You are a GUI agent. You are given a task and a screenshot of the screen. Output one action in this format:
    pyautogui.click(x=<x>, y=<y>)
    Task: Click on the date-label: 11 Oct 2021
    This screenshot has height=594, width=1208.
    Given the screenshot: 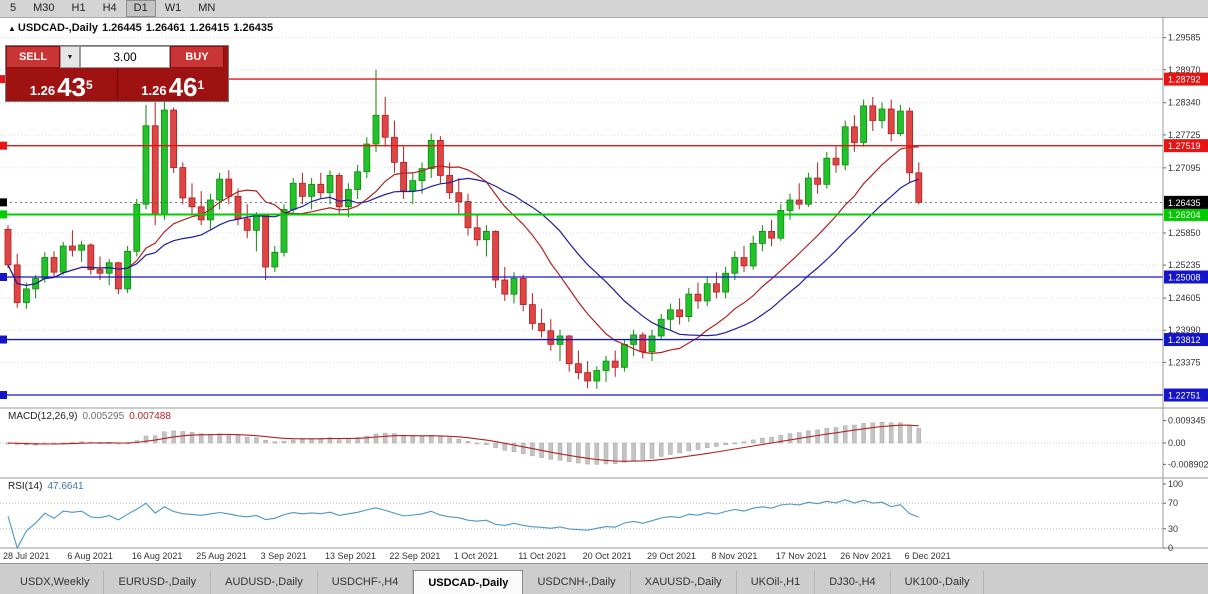 What is the action you would take?
    pyautogui.click(x=542, y=556)
    